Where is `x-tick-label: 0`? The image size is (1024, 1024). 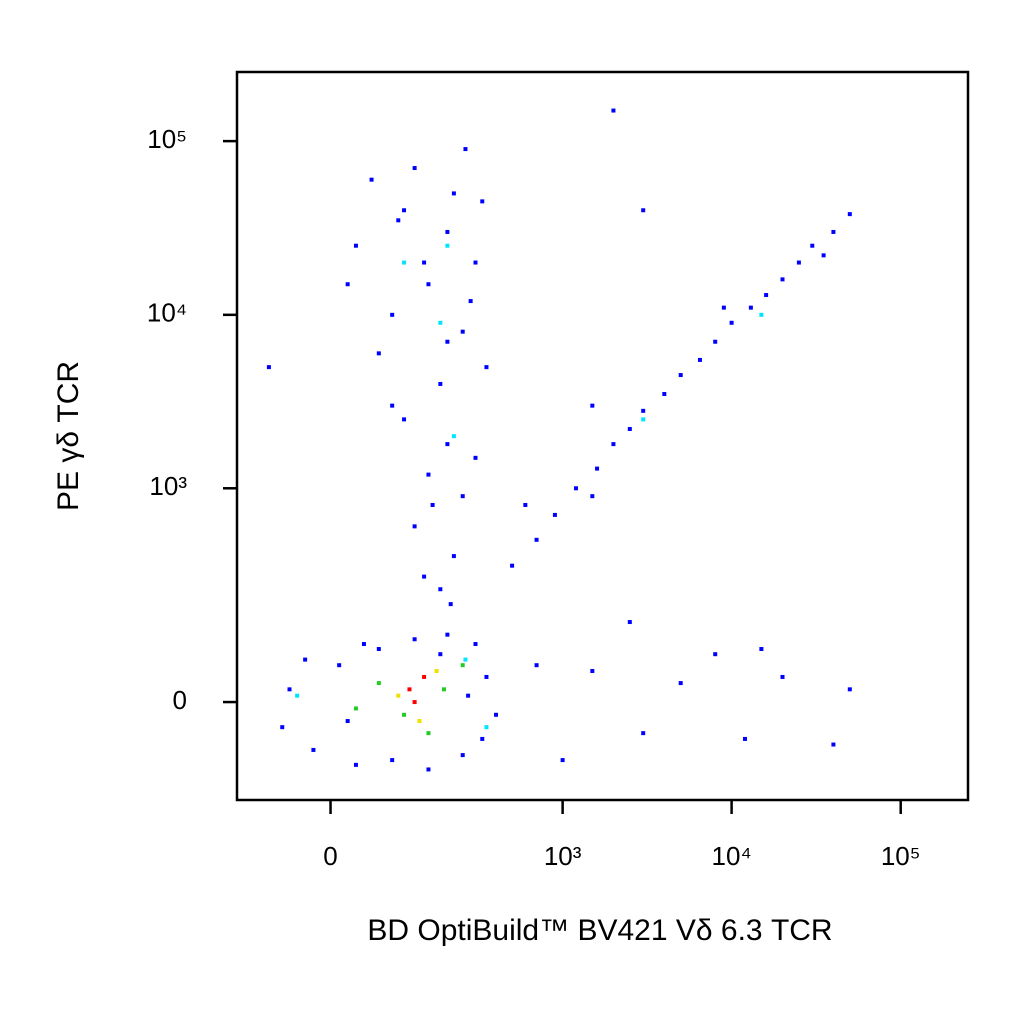
x-tick-label: 0 is located at coordinates (330, 856).